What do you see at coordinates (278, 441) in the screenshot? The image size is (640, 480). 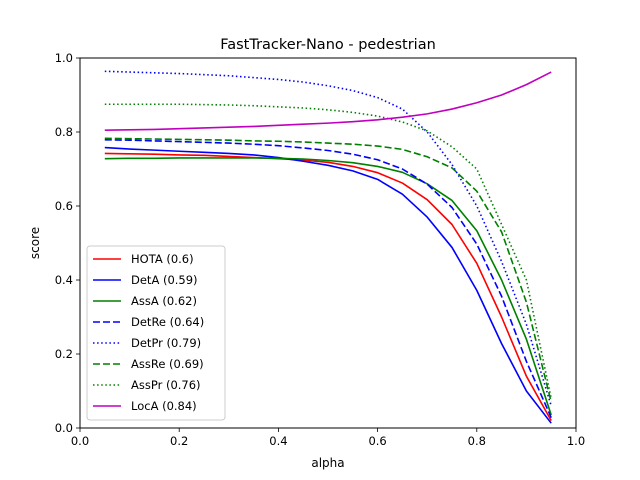 I see `x-tick-label-2: 0.4` at bounding box center [278, 441].